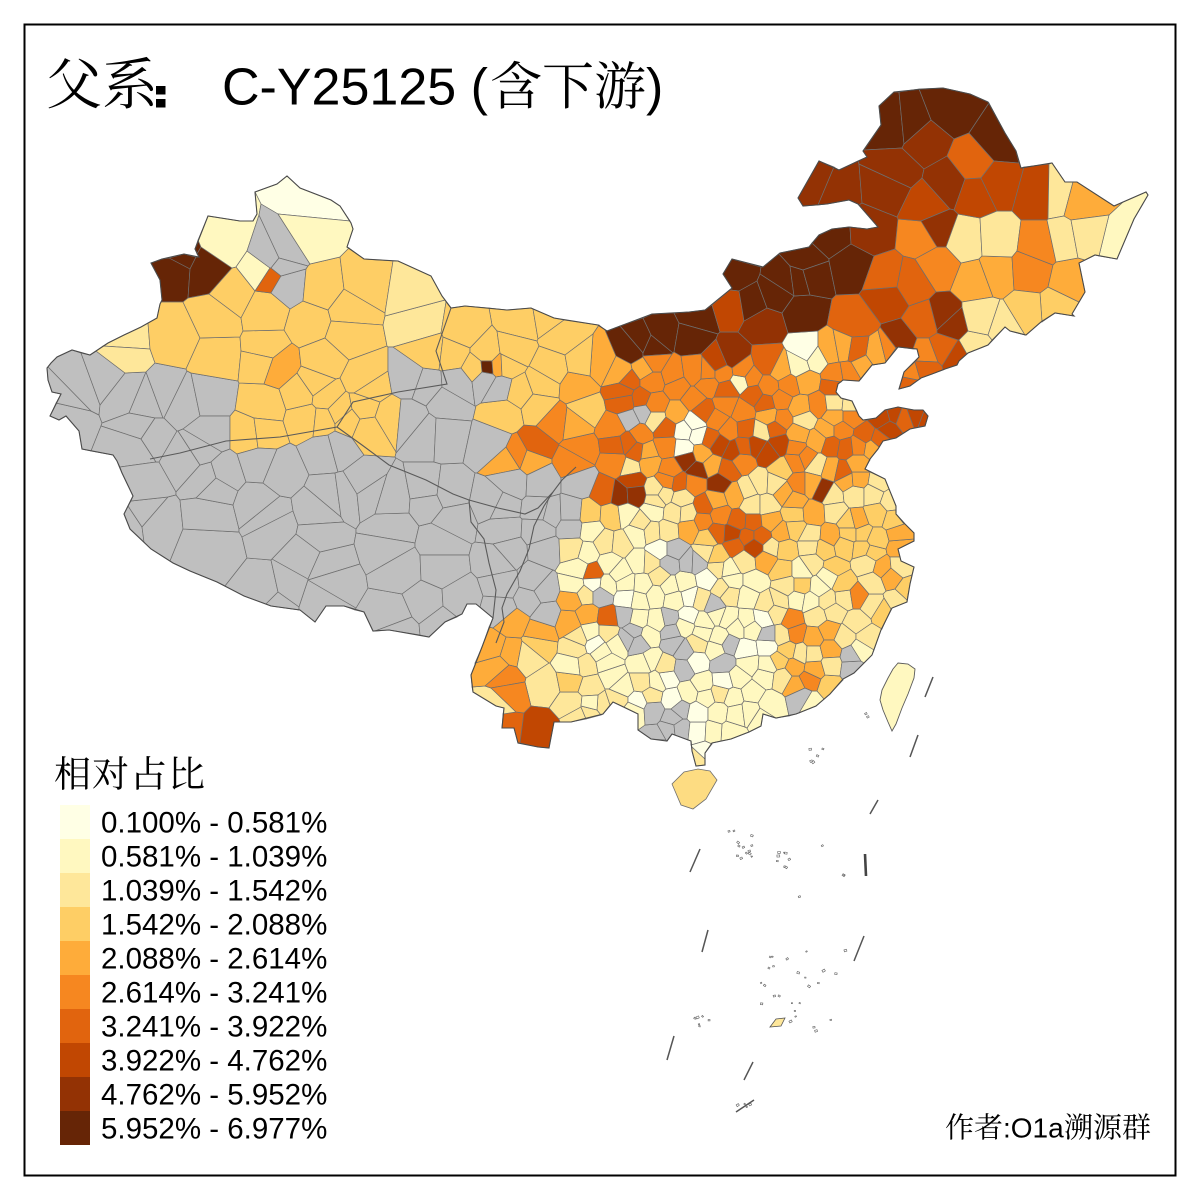 The image size is (1200, 1200). What do you see at coordinates (214, 857) in the screenshot?
I see `svg-text: 0.581% - 1.039%` at bounding box center [214, 857].